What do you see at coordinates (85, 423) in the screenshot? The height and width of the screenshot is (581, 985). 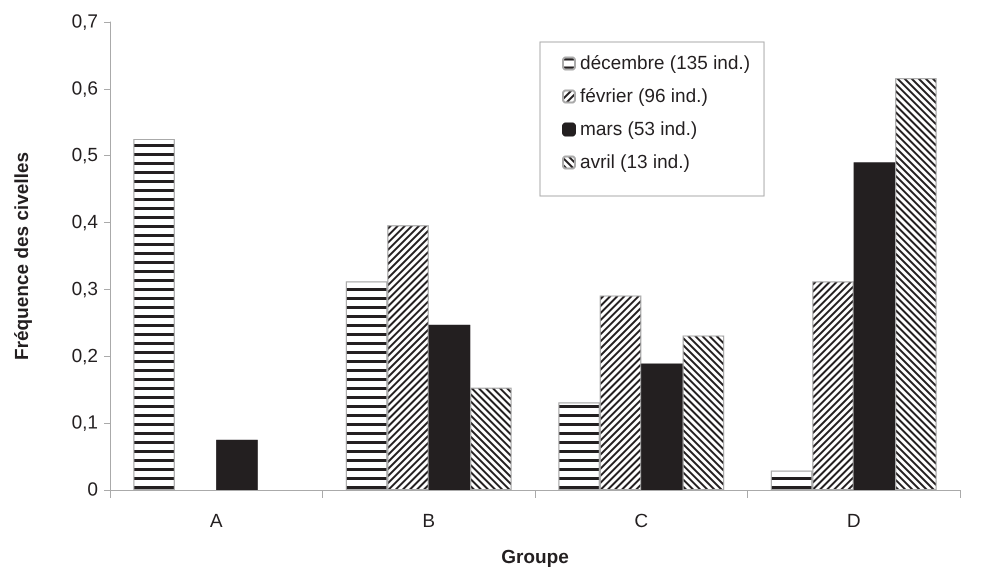 I see `y-tick-label: 0,1` at bounding box center [85, 423].